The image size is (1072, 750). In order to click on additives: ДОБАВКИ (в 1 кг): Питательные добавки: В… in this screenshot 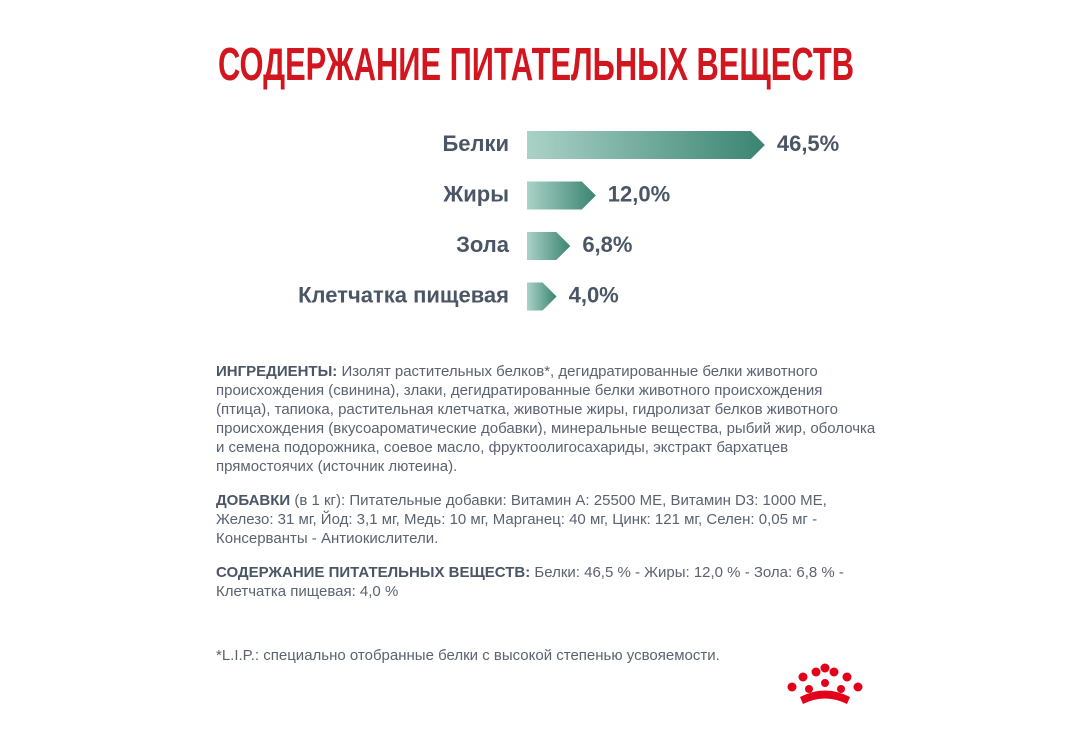, I will do `click(546, 519)`.